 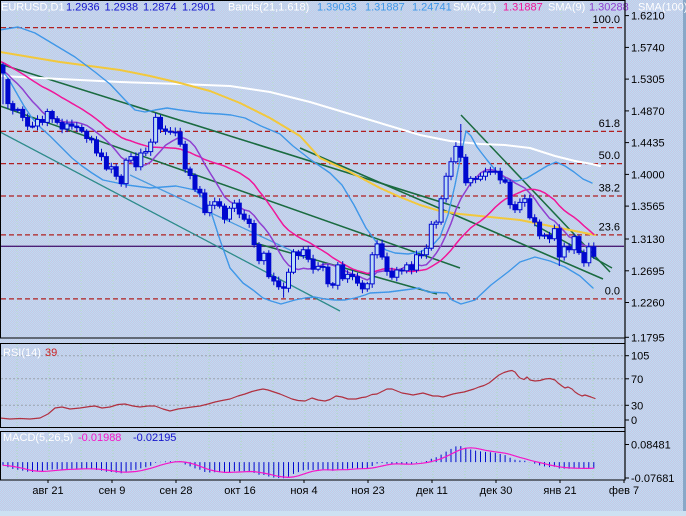 I want to click on svg-text: 0.0, so click(x=612, y=291).